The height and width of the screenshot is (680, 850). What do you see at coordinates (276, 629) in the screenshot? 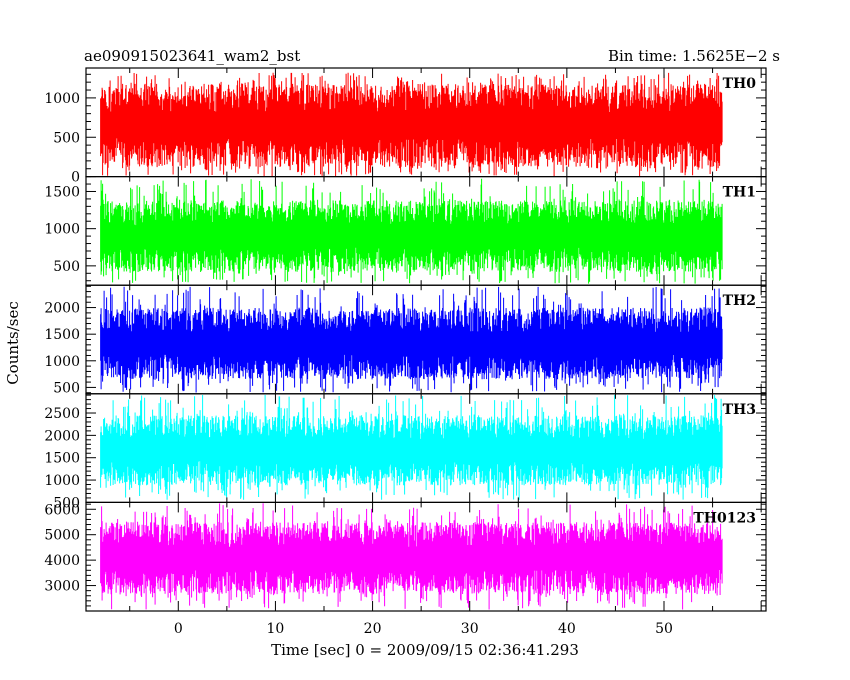
I see `x-tick-label: 10` at bounding box center [276, 629].